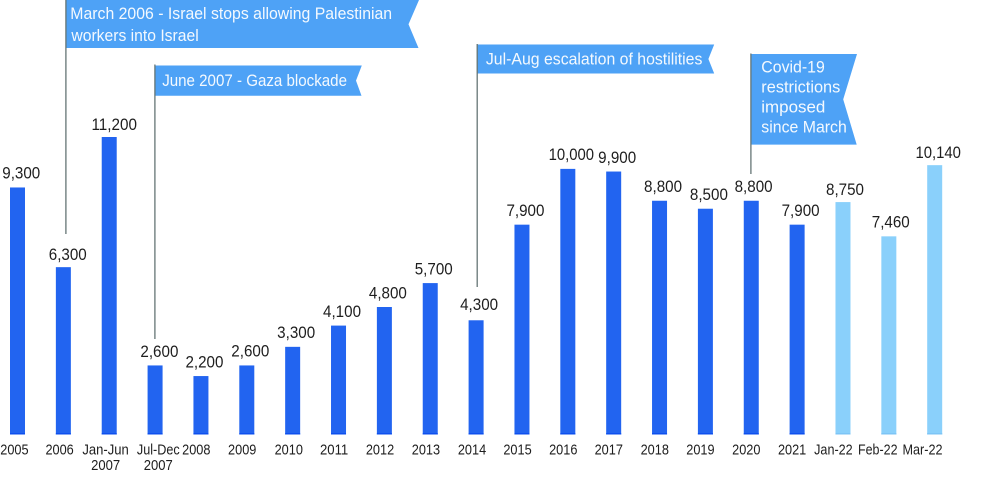  Describe the element at coordinates (14, 449) in the screenshot. I see `svg-text: 2005` at that location.